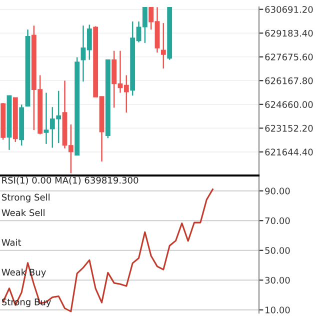 This screenshot has height=320, width=320. I want to click on y-tick-label: 90.00, so click(277, 191).